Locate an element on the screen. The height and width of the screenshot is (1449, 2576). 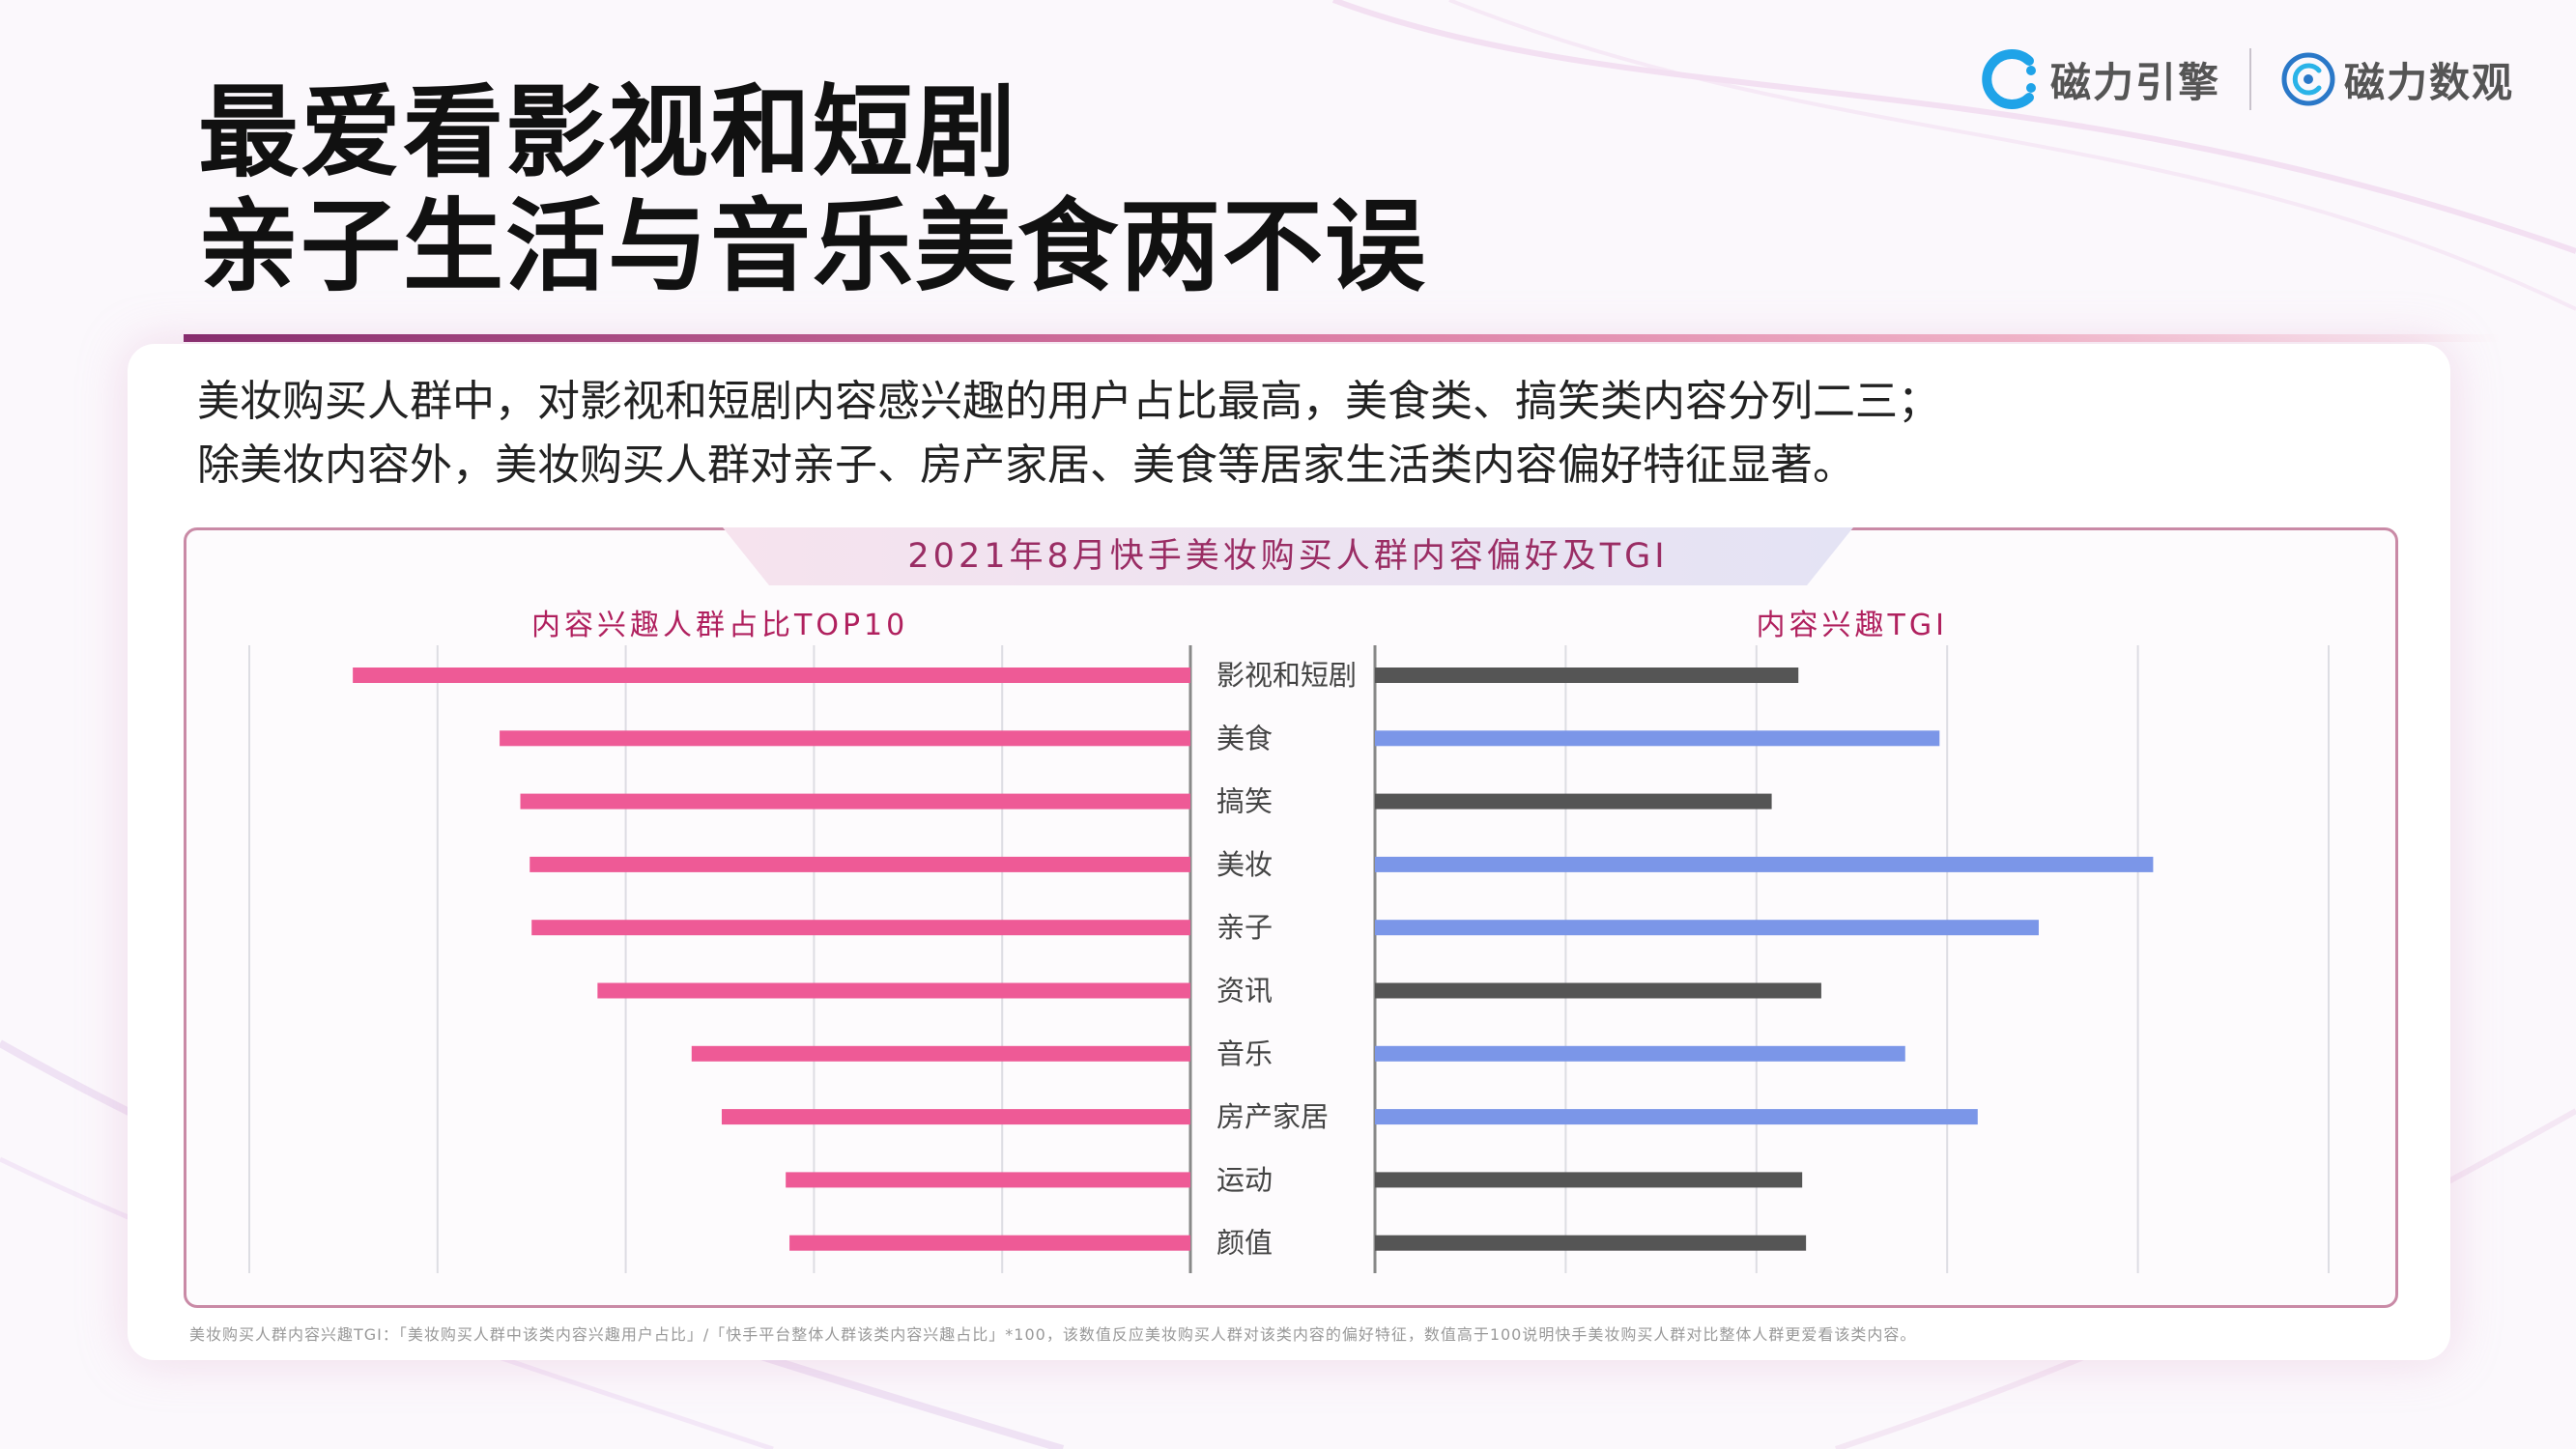
category-label: 搞笑 is located at coordinates (1244, 801).